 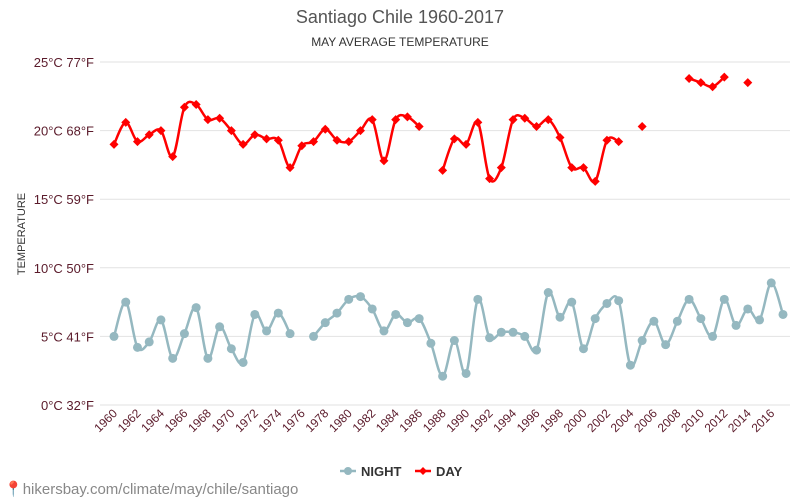 I want to click on legend-night-label: NIGHT, so click(x=381, y=471).